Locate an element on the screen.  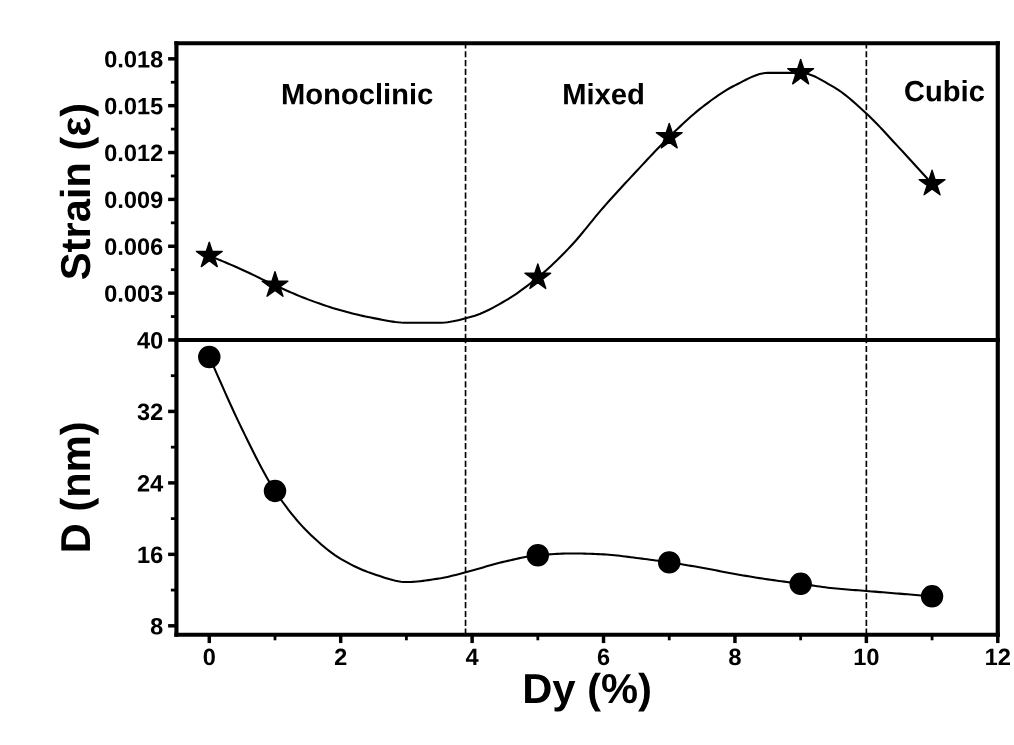
y-tick-label: 16 is located at coordinates (150, 555).